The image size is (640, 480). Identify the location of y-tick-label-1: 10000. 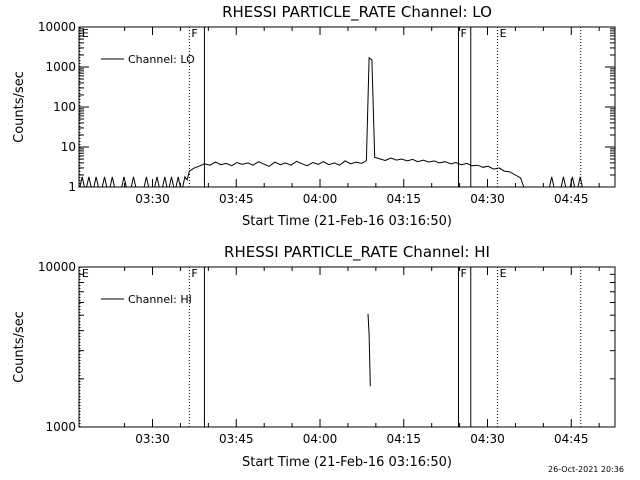
(57, 267).